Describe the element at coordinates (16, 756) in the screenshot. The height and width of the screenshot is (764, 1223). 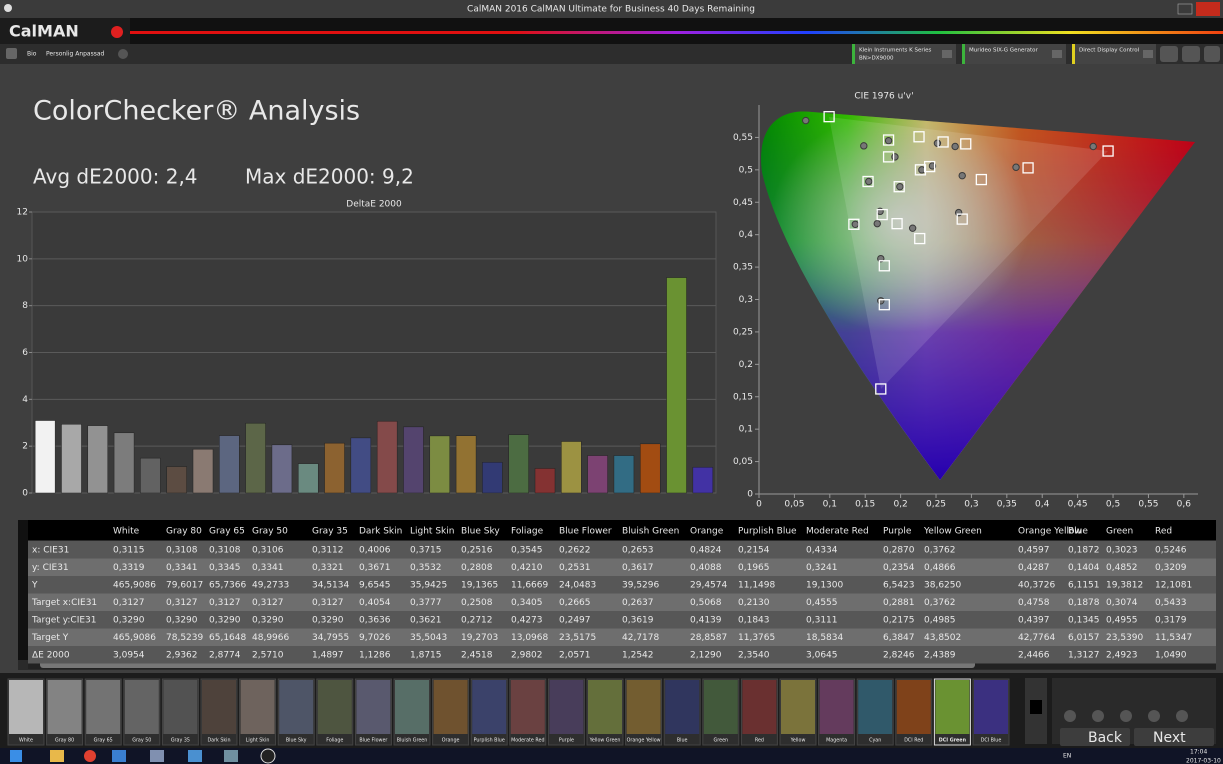
I see `start-button` at that location.